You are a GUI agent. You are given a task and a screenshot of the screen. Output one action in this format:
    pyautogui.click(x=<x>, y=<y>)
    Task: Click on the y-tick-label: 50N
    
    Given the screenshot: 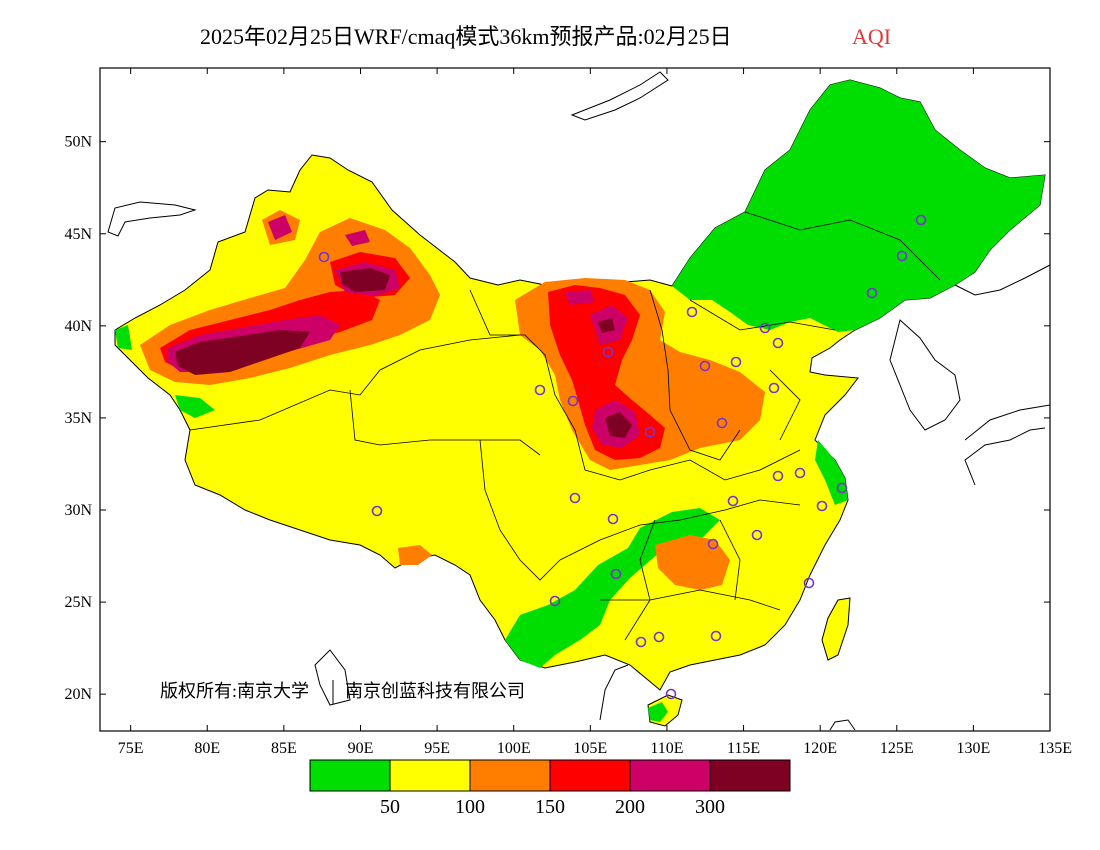 What is the action you would take?
    pyautogui.click(x=78, y=142)
    